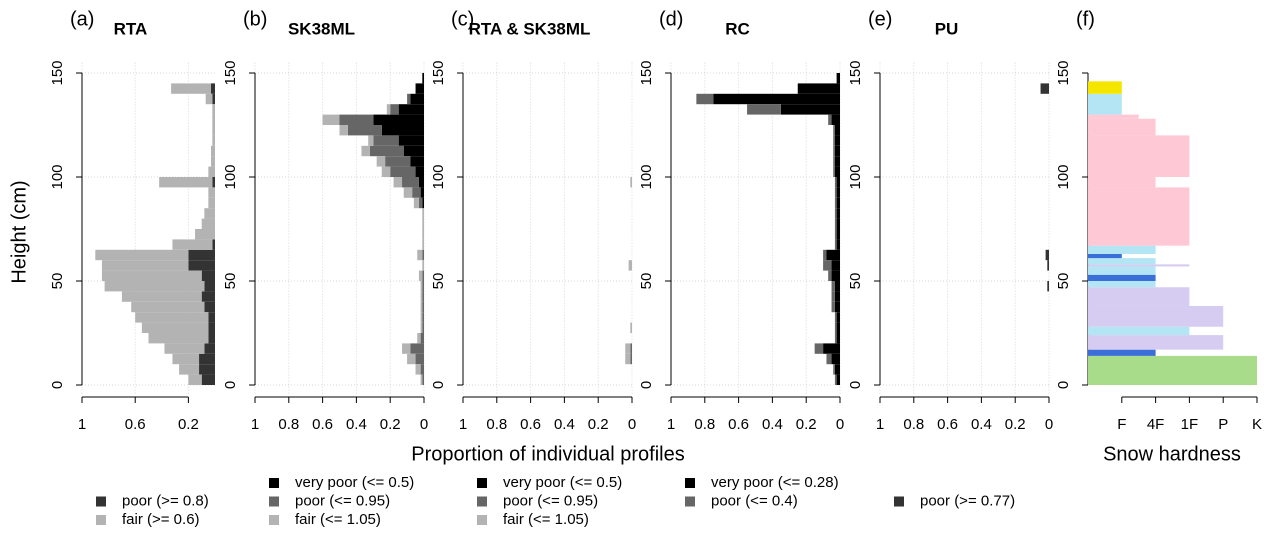 The image size is (1270, 540). What do you see at coordinates (356, 424) in the screenshot?
I see `x-tick-label: 0.4` at bounding box center [356, 424].